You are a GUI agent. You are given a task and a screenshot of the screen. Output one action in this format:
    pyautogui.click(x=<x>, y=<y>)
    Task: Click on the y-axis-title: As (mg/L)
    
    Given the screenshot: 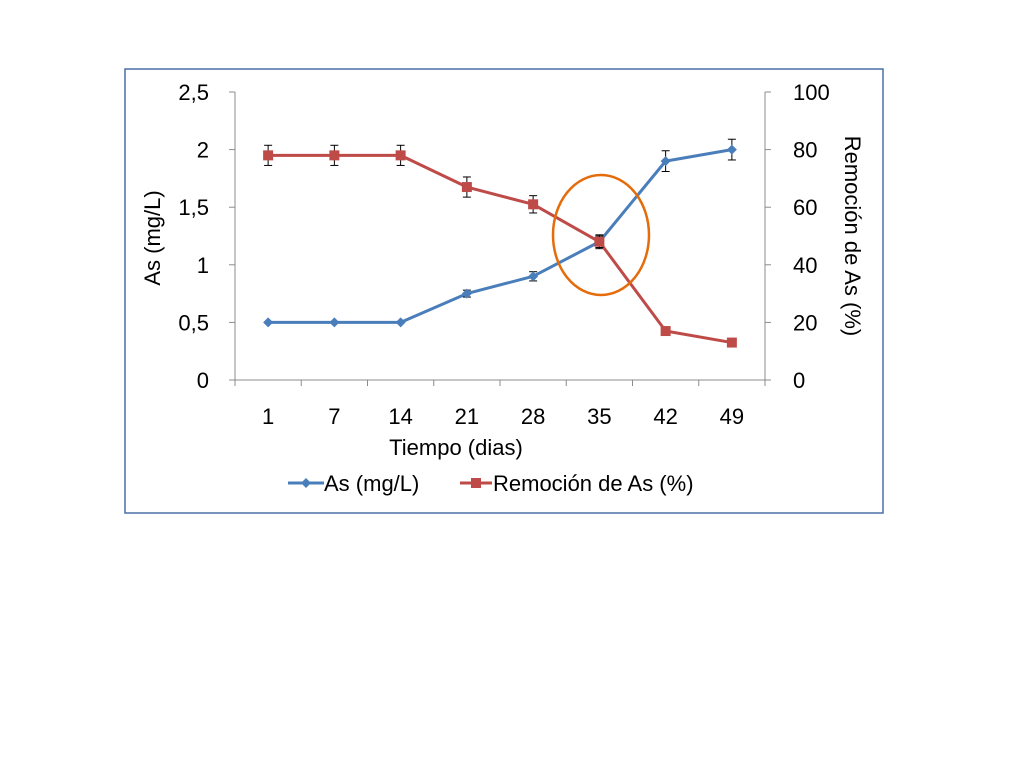 What is the action you would take?
    pyautogui.click(x=152, y=237)
    